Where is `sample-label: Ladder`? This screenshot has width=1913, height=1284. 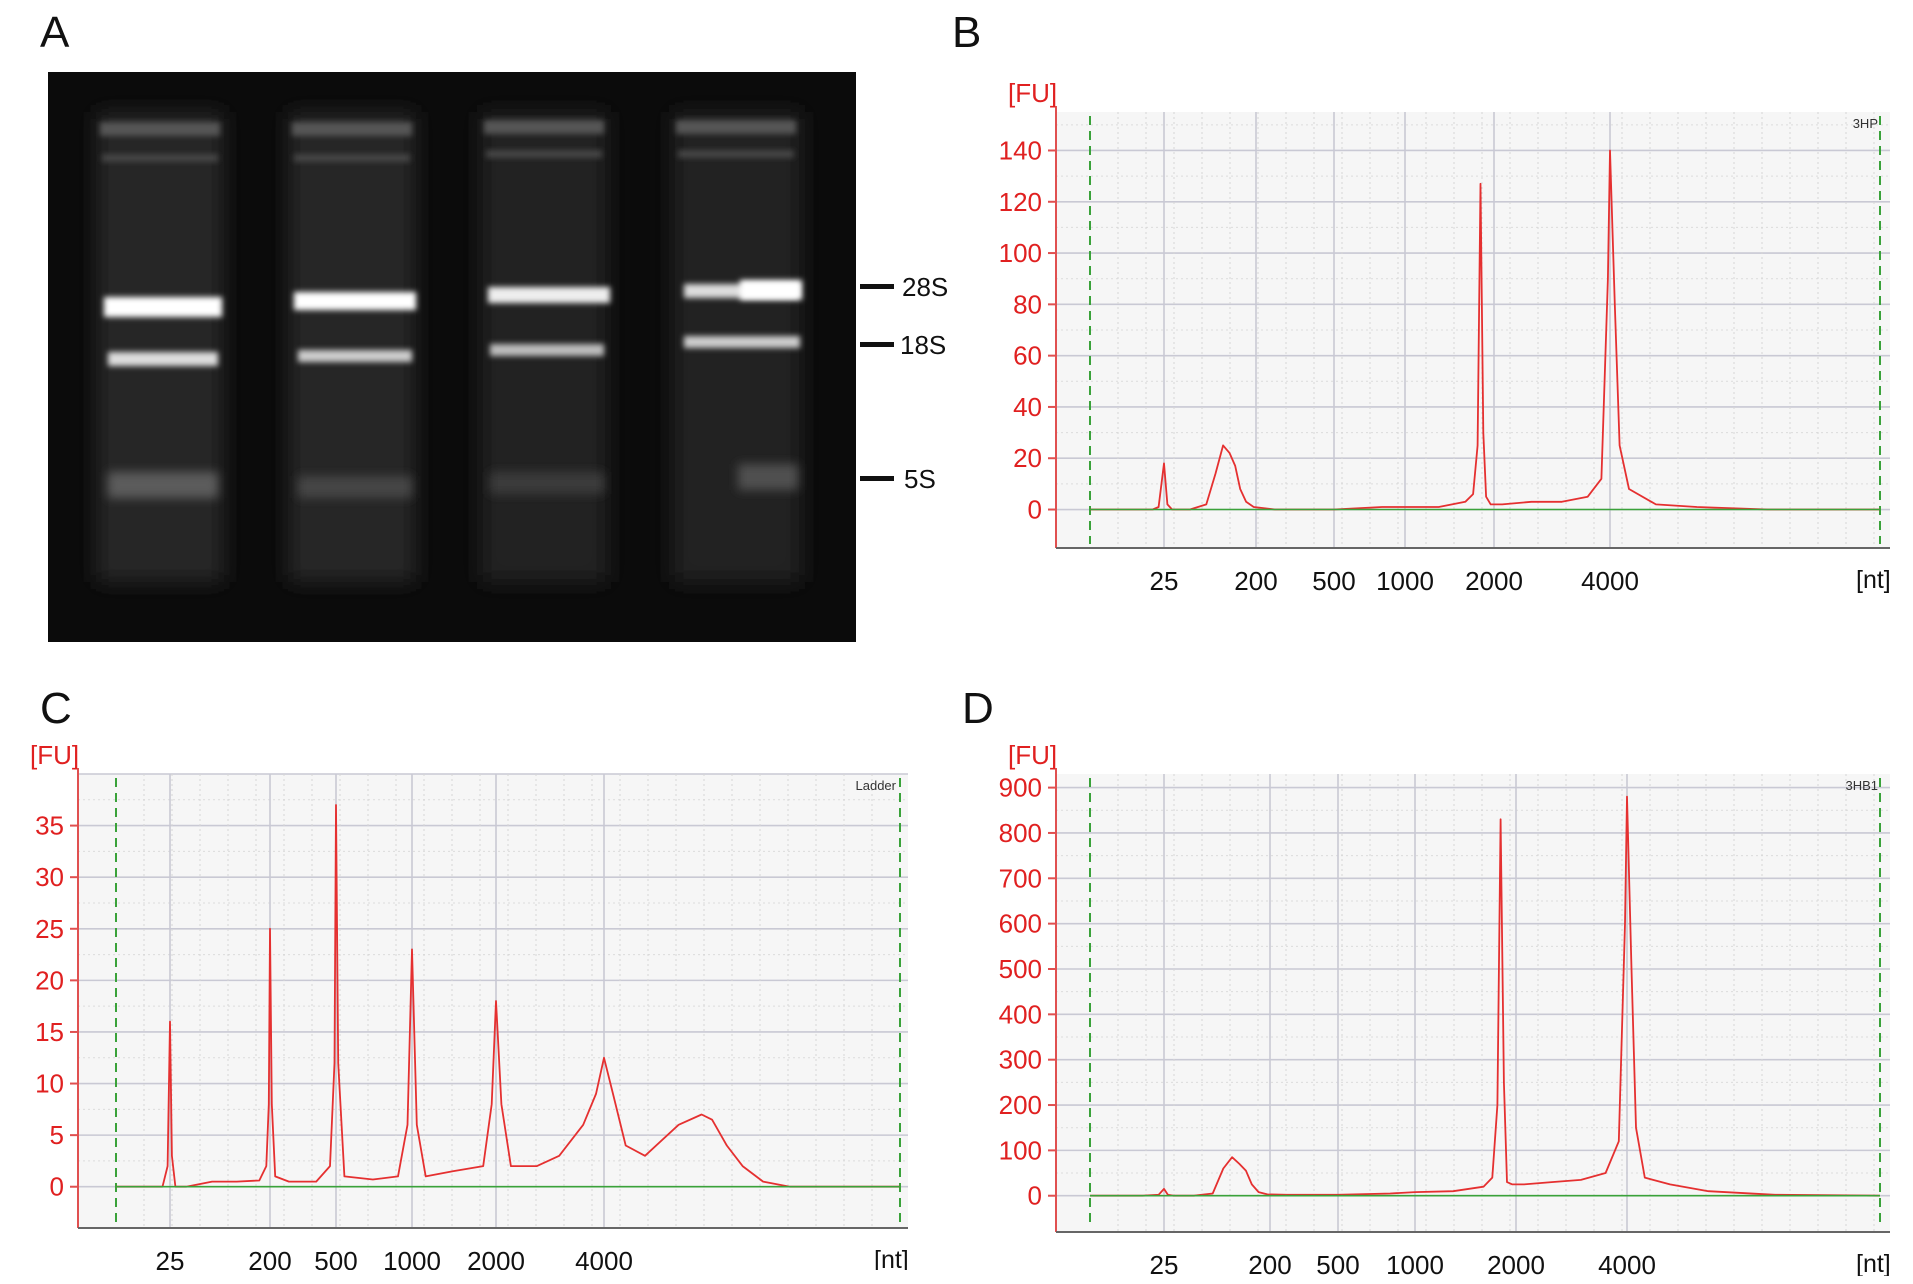 sample-label: Ladder is located at coordinates (876, 785).